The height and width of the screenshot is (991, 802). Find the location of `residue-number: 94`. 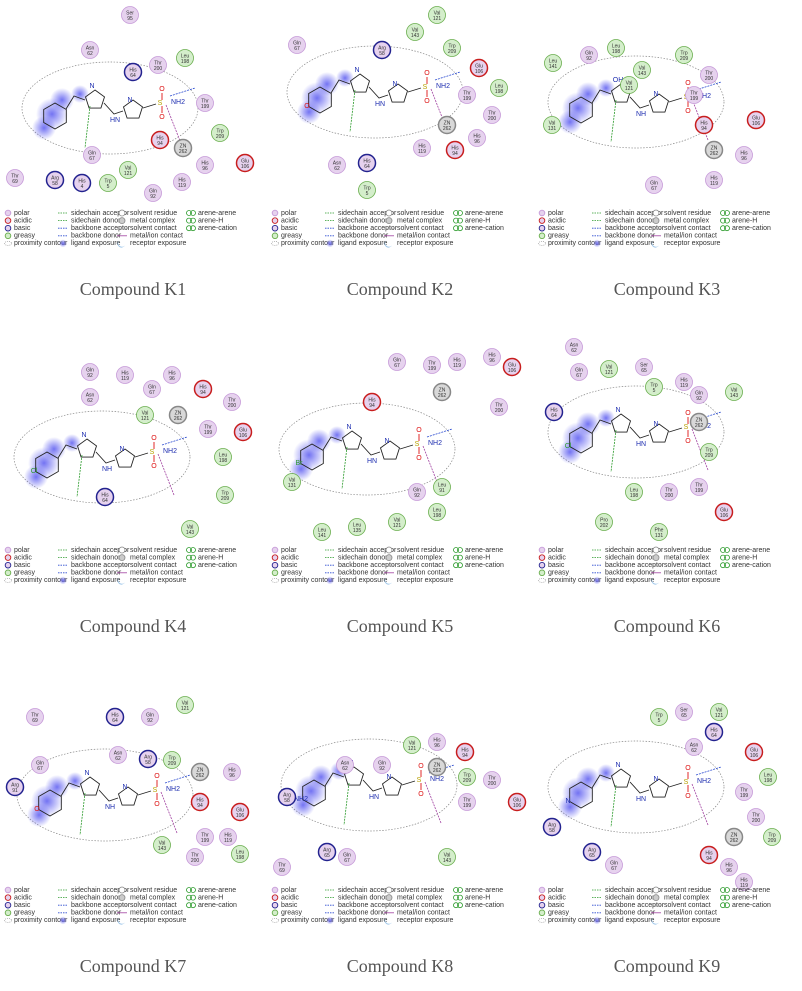

residue-number: 94 is located at coordinates (200, 806).